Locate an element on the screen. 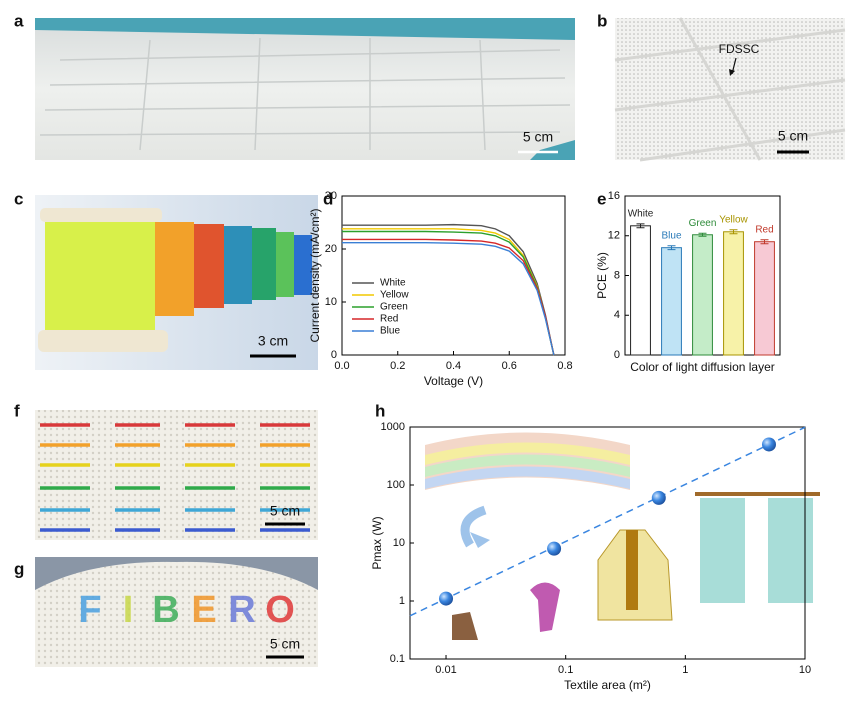  y-axis-label: Pmax (W) is located at coordinates (377, 542).